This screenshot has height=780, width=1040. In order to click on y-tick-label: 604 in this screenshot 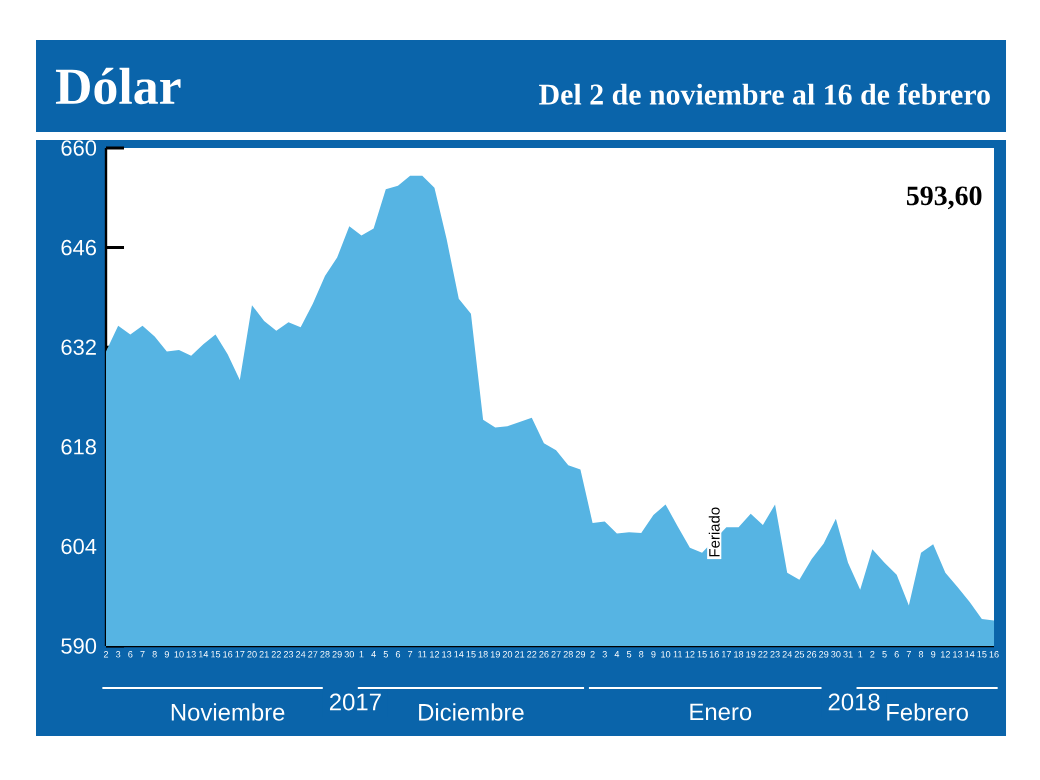, I will do `click(79, 546)`.